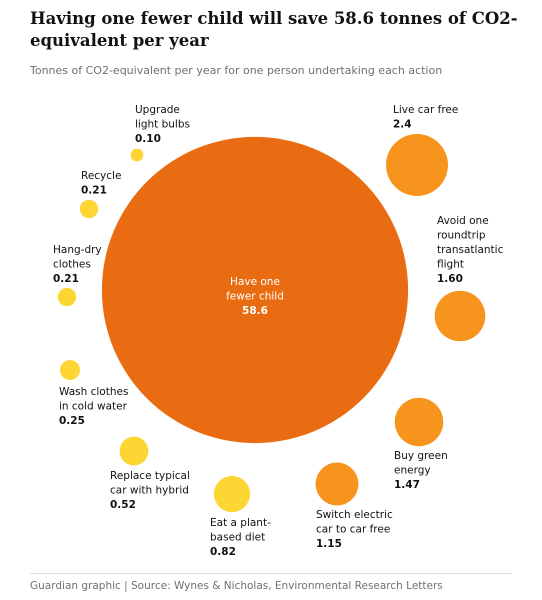  I want to click on bubble-label: Wash clothes, so click(93, 392).